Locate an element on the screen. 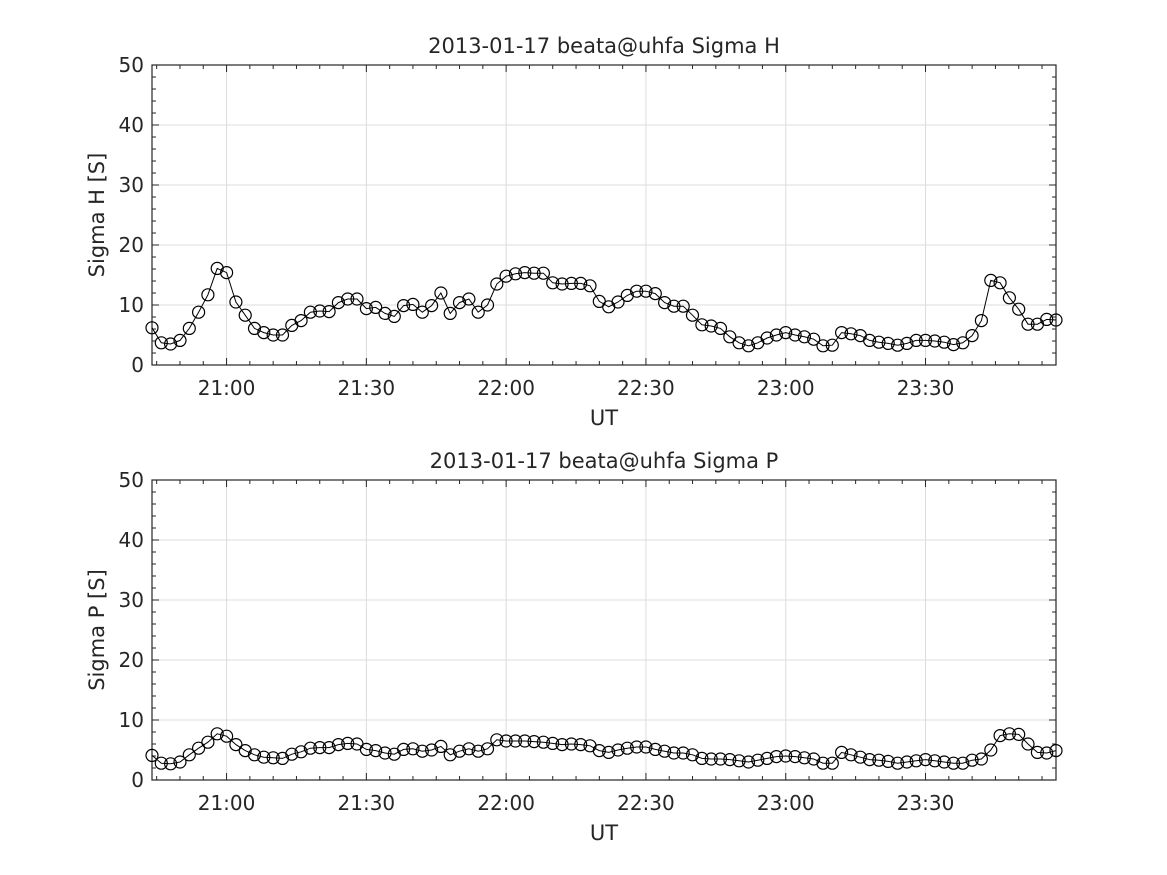 This screenshot has height=875, width=1167. y-tick-label: 30 is located at coordinates (131, 185).